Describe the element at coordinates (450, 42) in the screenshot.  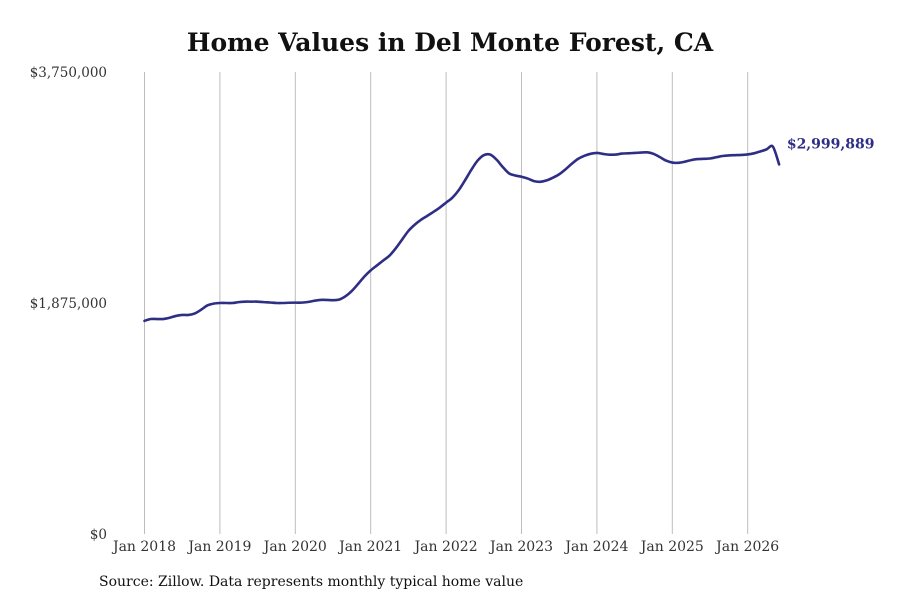
I see `chart-title: Home Values in Del Monte Forest, CA` at that location.